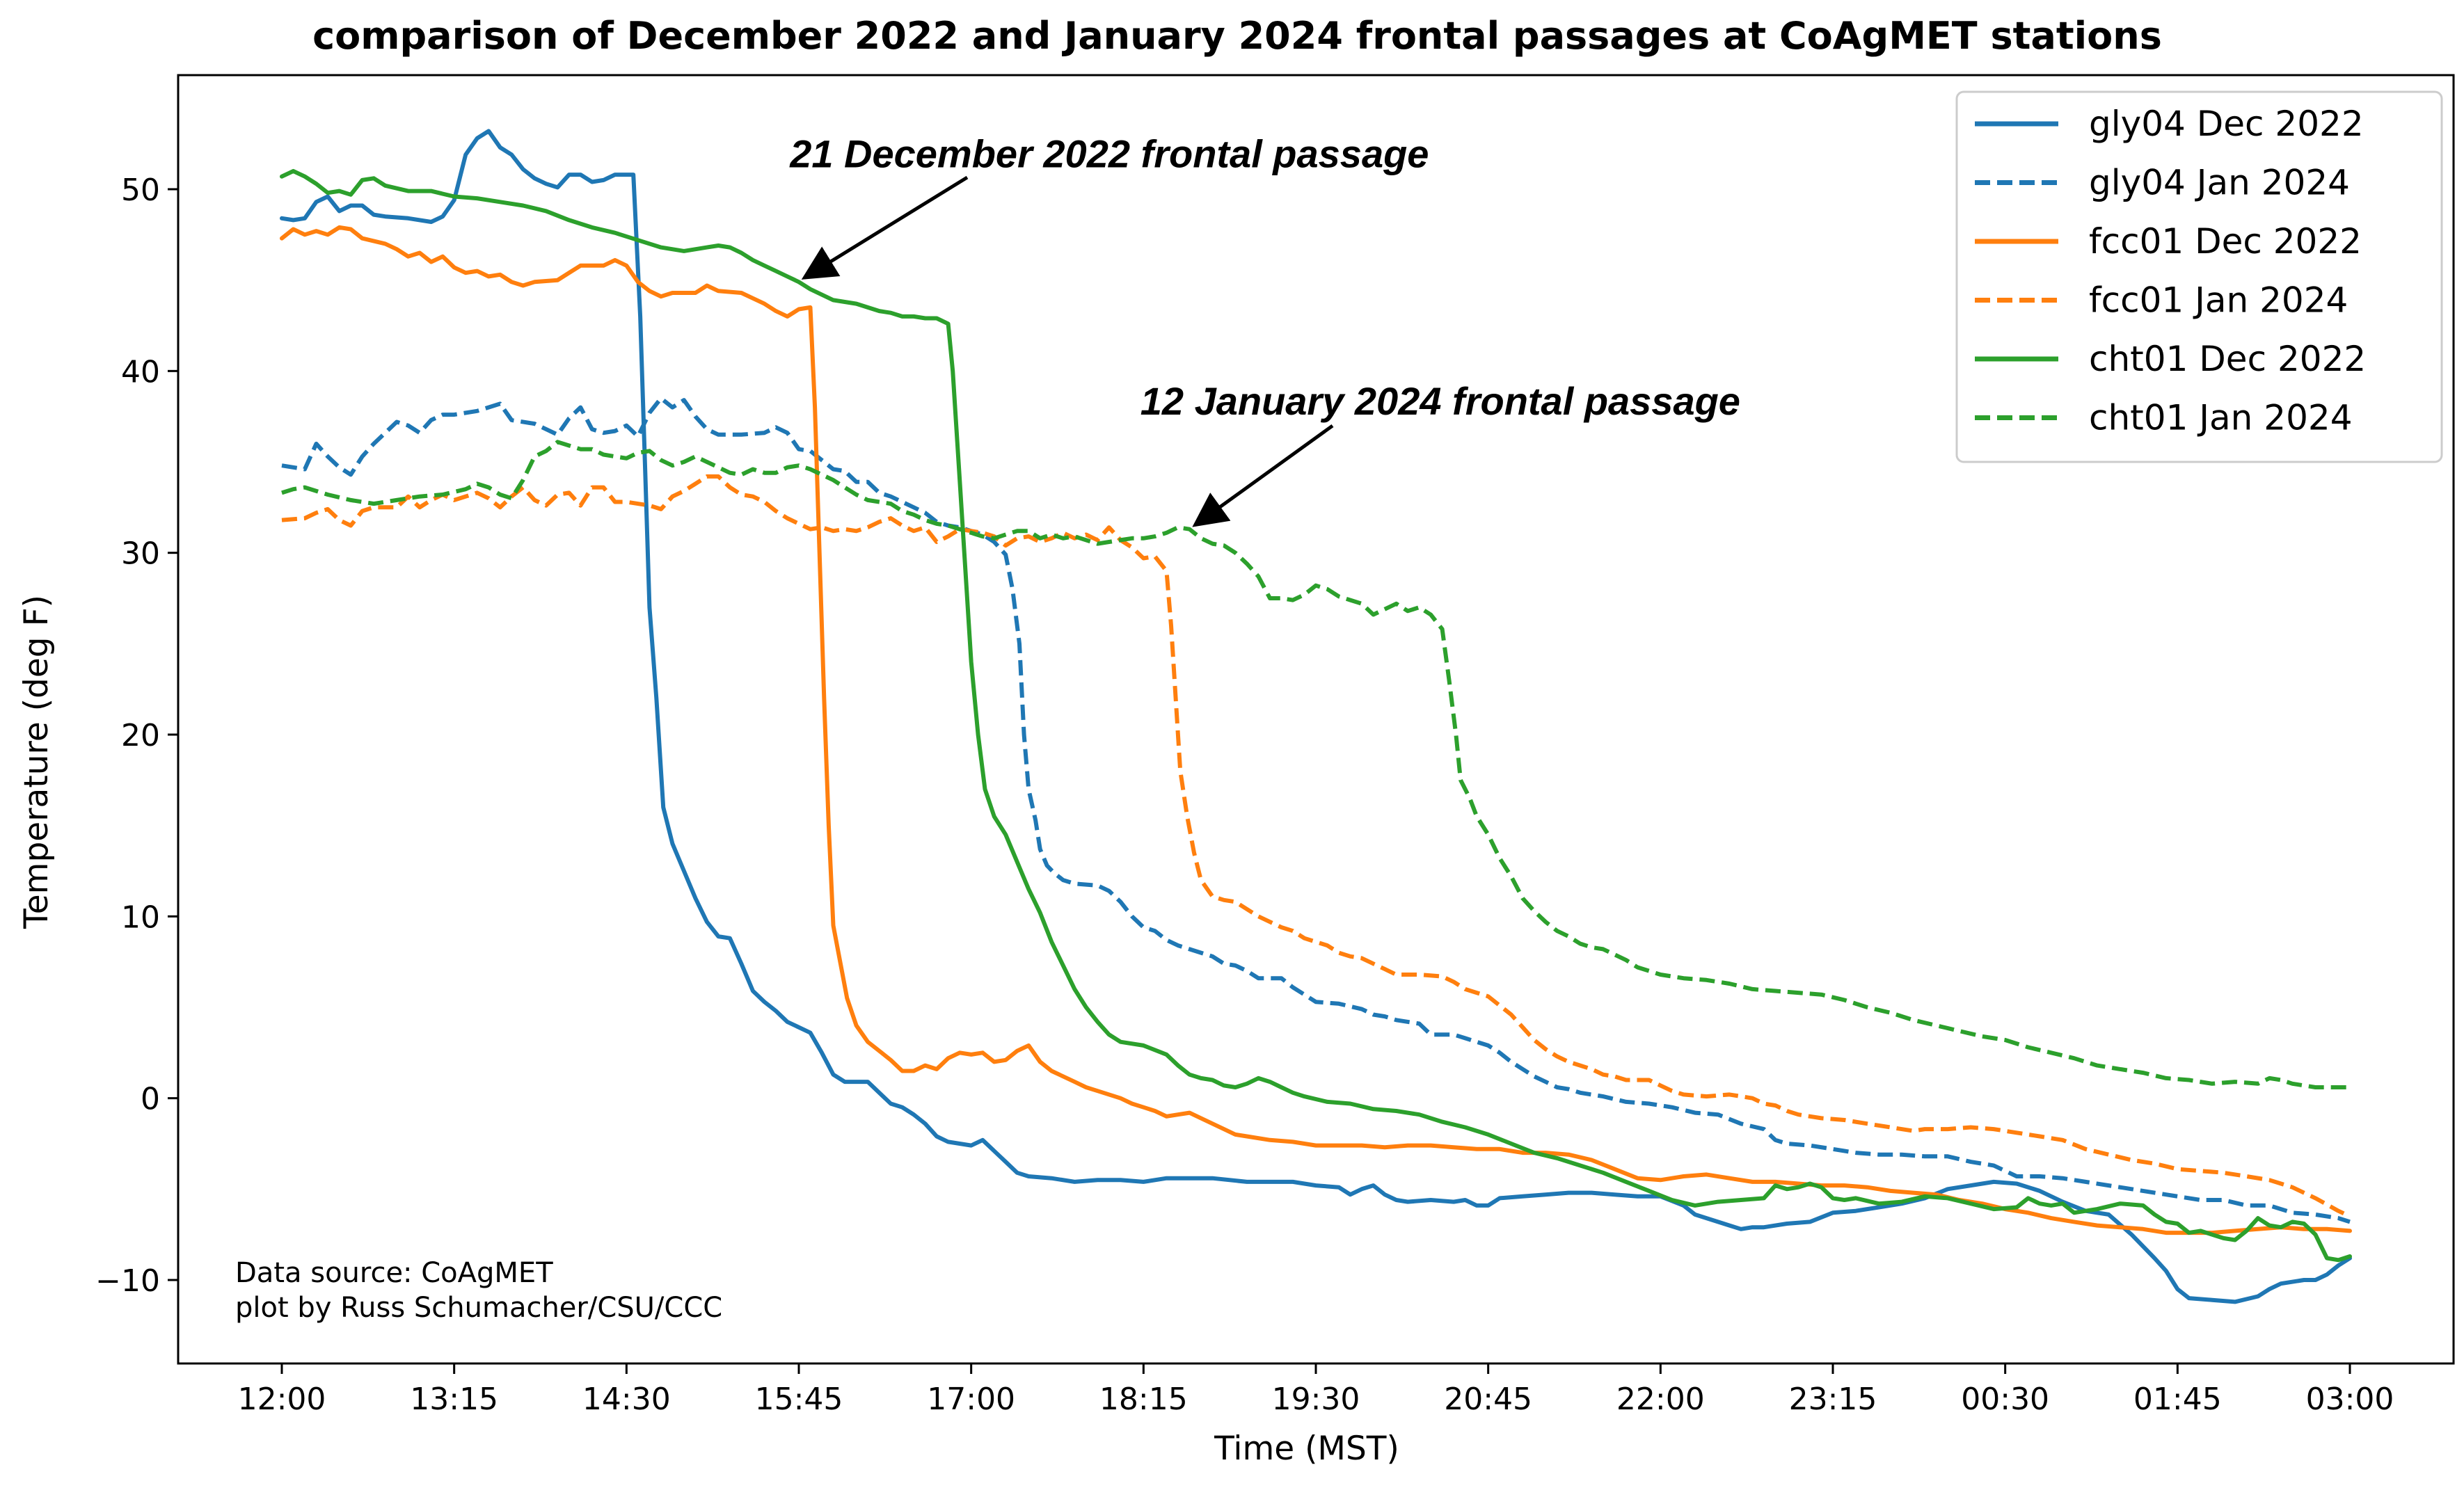  What do you see at coordinates (2225, 241) in the screenshot?
I see `legend-label: fcc01 Dec 2022` at bounding box center [2225, 241].